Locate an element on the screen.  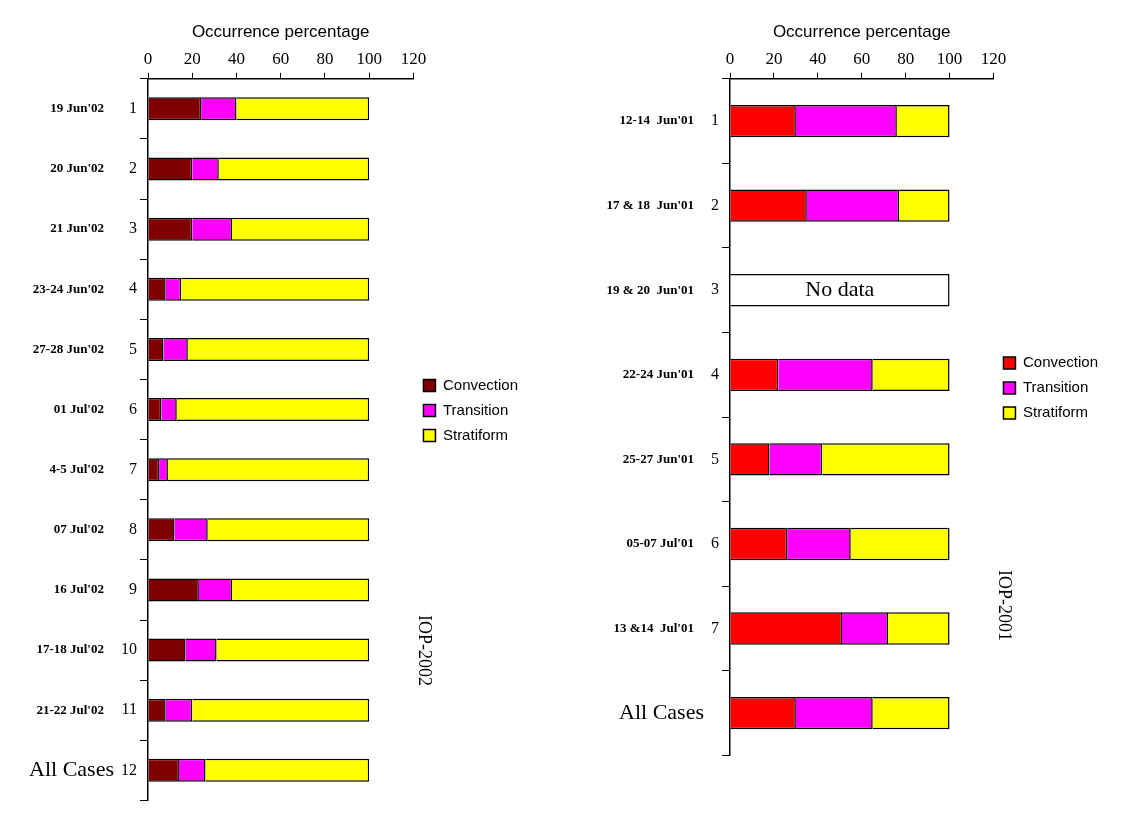
text: 13 &14 Jul'01 is located at coordinates (653, 627).